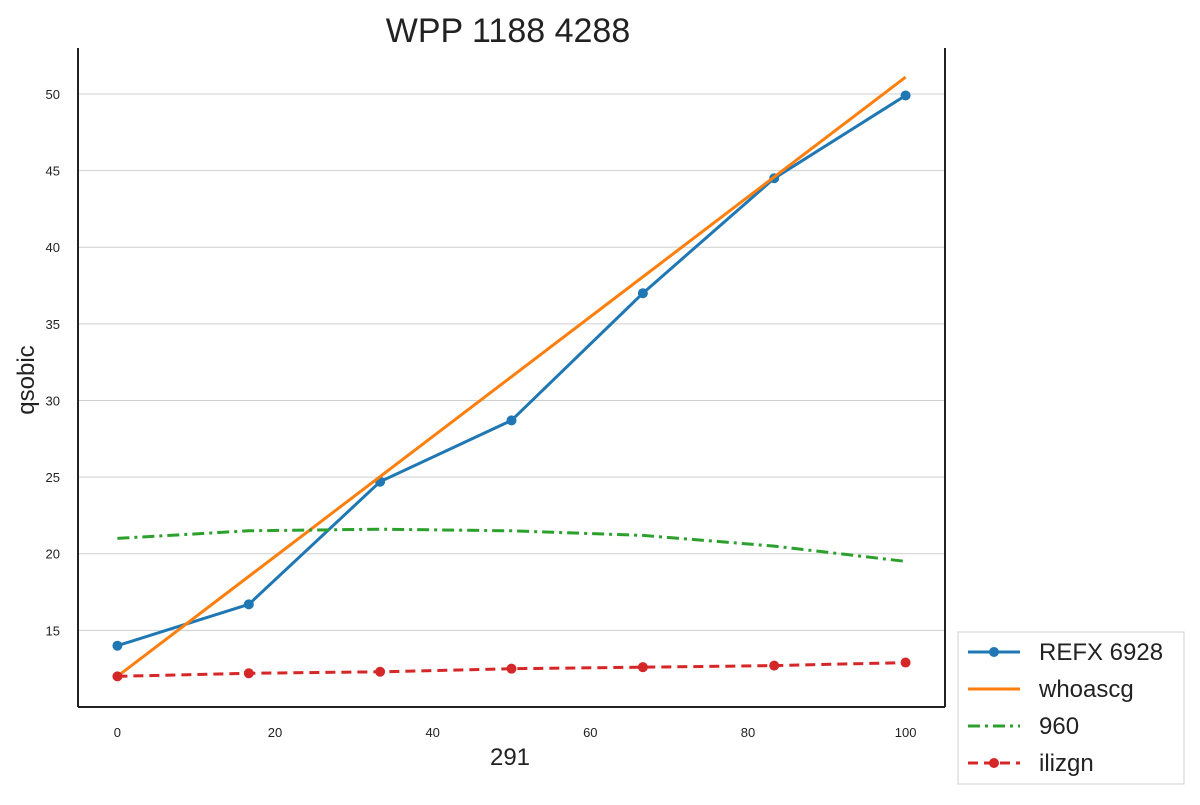 This screenshot has width=1200, height=805. What do you see at coordinates (26, 379) in the screenshot?
I see `y-axis-label: qsobic` at bounding box center [26, 379].